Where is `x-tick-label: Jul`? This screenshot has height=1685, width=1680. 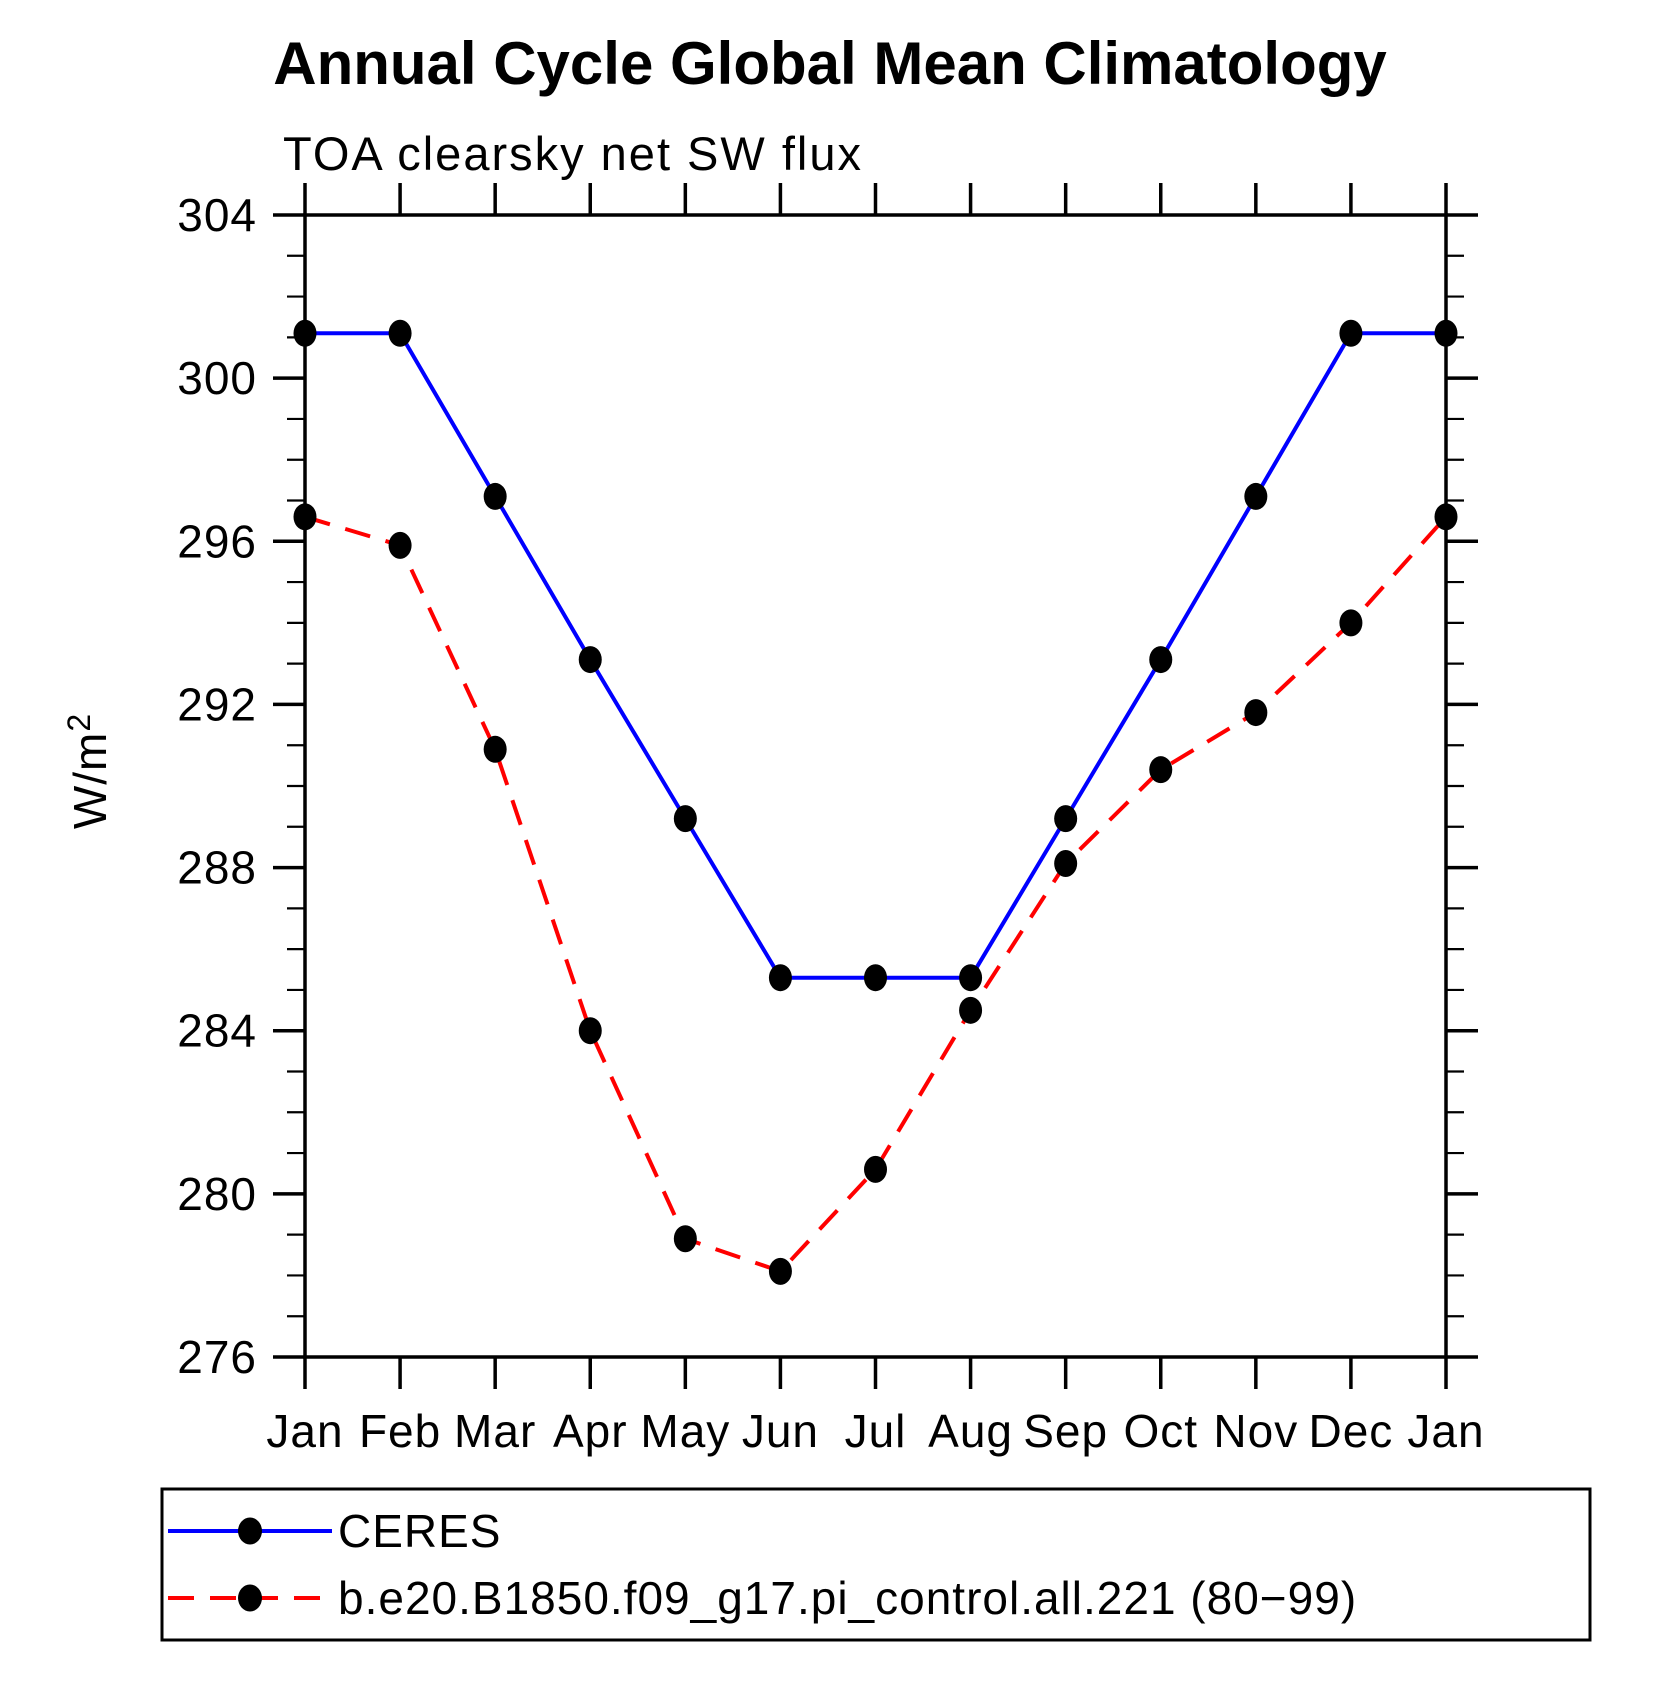 x-tick-label: Jul is located at coordinates (876, 1431).